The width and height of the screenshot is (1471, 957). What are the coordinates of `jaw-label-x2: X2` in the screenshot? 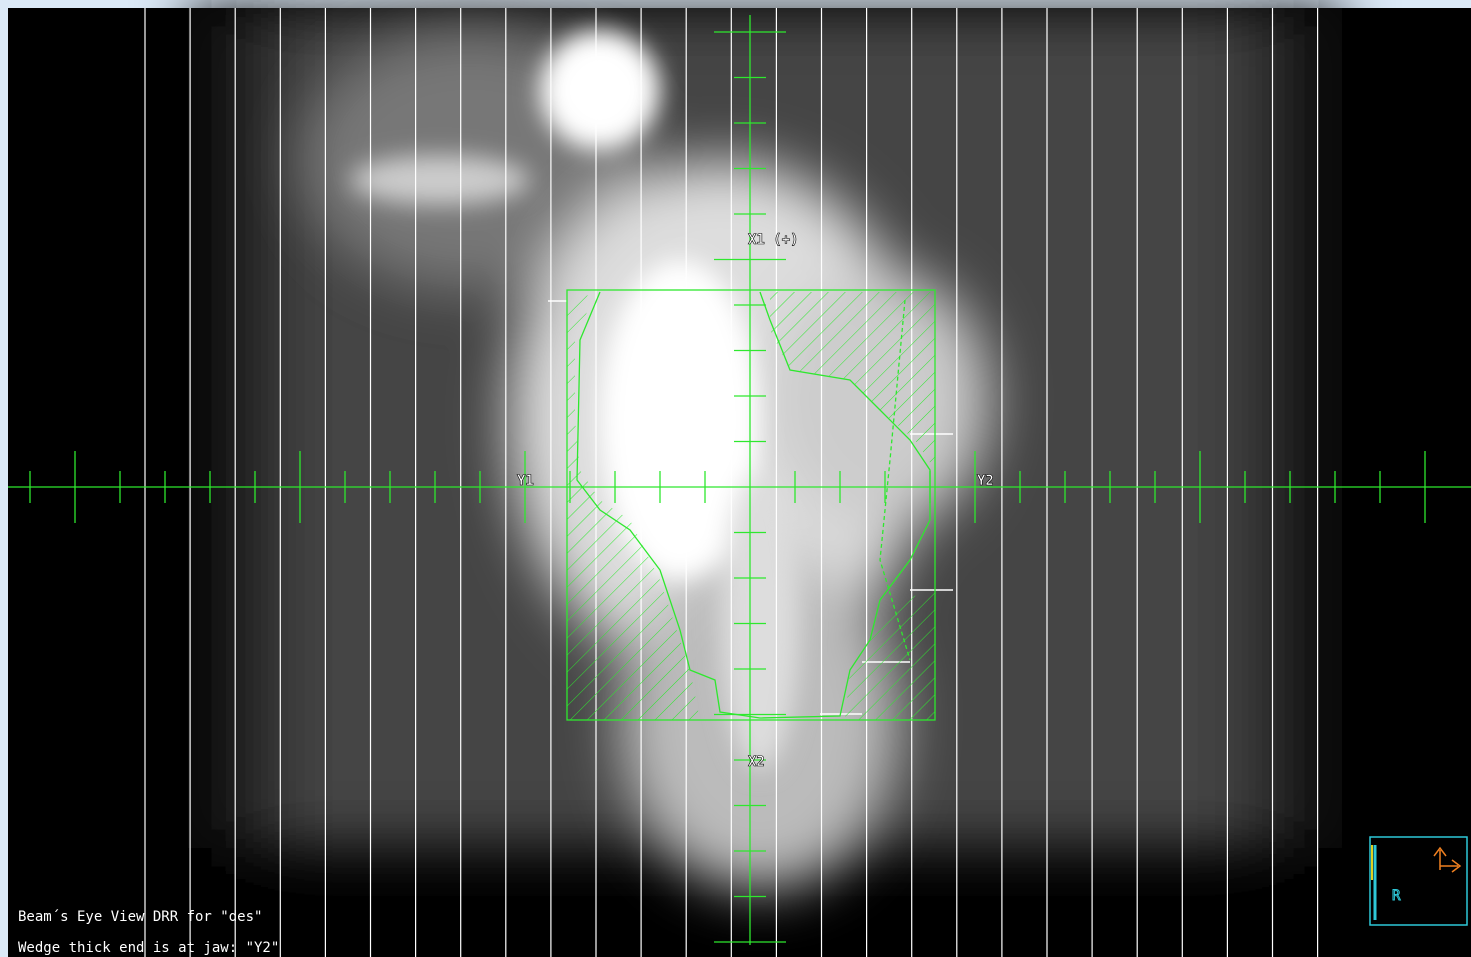 It's located at (756, 762).